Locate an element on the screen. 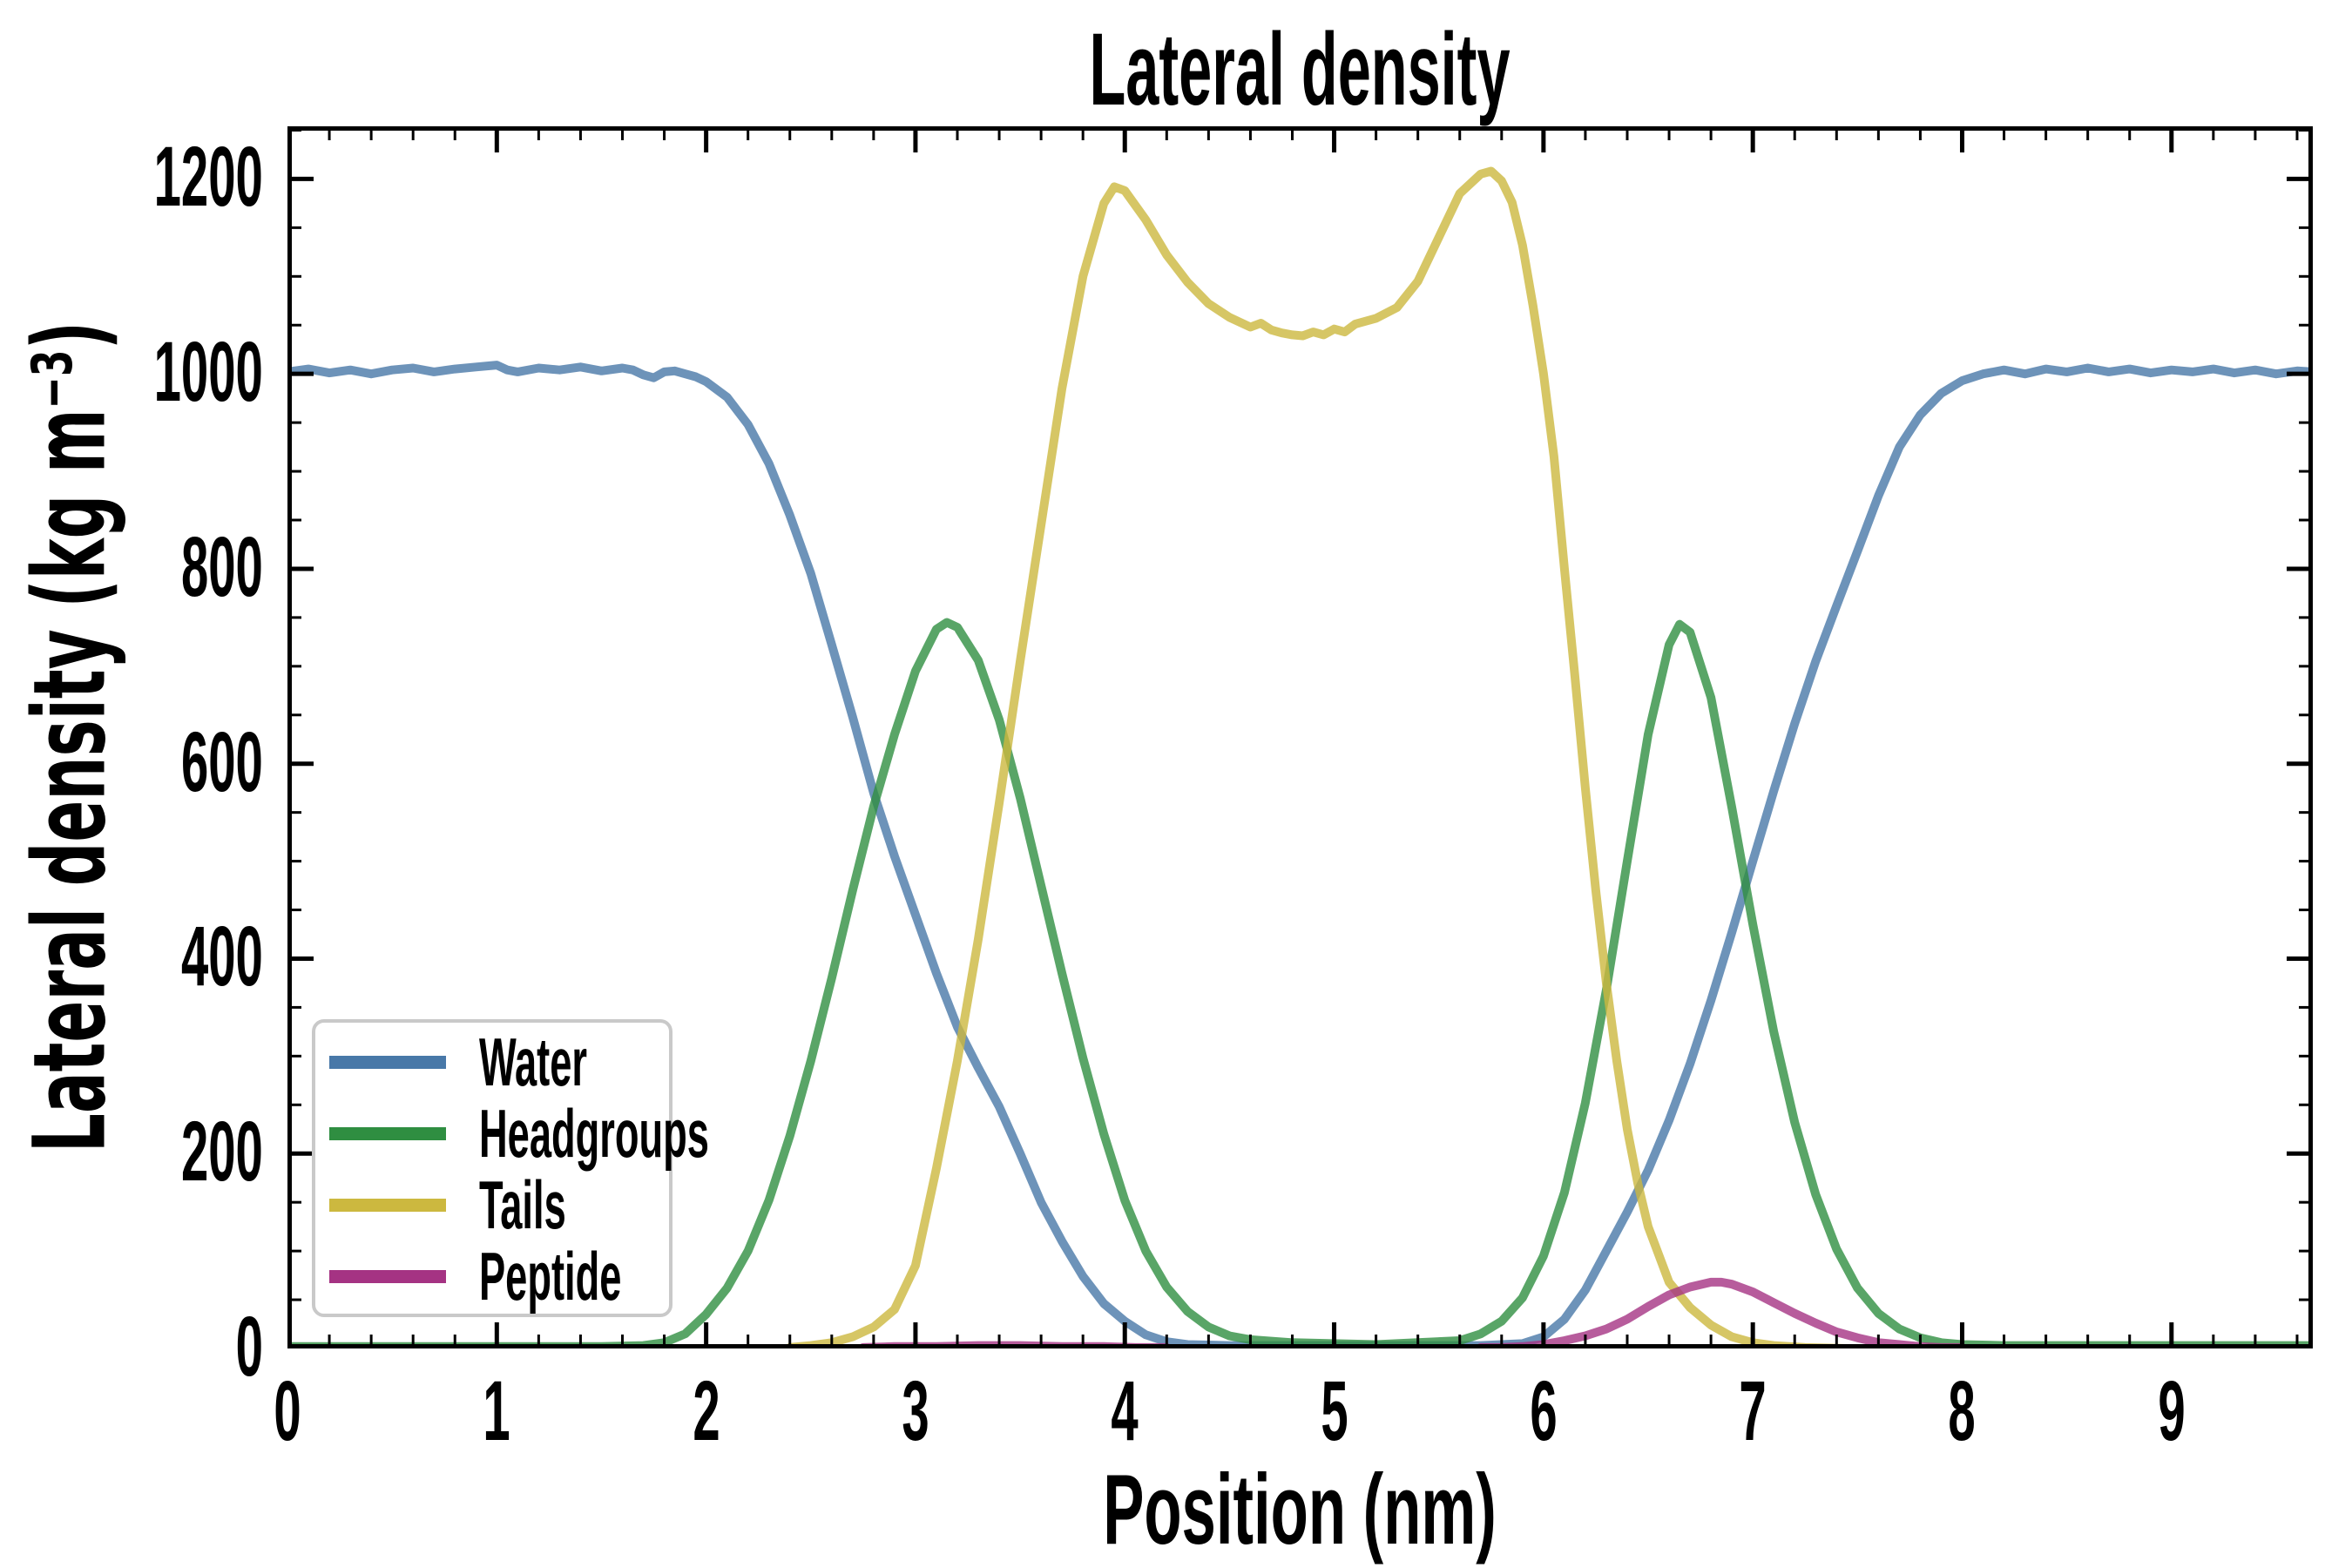 Image resolution: width=2352 pixels, height=1568 pixels. y-axis-label-text: Lateral density (kg m⁻³) is located at coordinates (69, 737).